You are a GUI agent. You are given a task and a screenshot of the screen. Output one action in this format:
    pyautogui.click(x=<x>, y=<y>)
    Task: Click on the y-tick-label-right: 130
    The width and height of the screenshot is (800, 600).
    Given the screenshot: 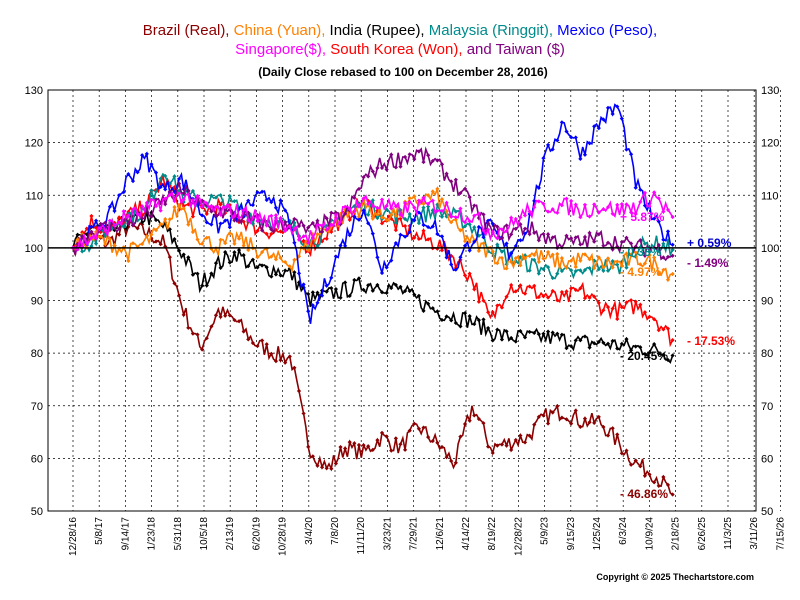 What is the action you would take?
    pyautogui.click(x=770, y=91)
    